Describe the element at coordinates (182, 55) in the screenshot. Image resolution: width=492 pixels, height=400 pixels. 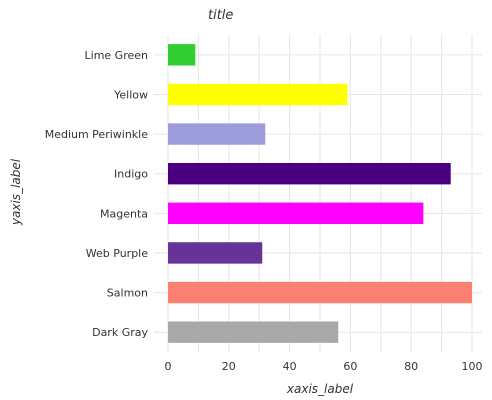
I see `bar-lime-green` at that location.